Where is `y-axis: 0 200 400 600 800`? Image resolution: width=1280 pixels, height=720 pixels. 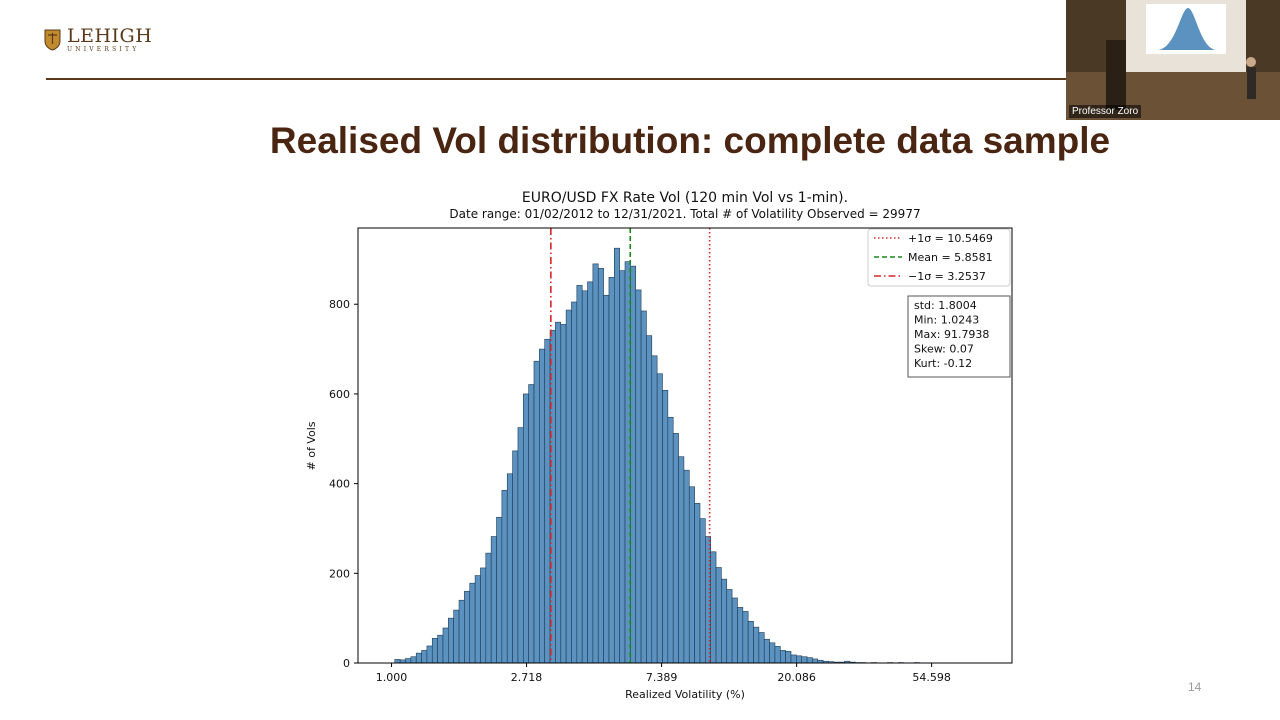 y-axis: 0 200 400 600 800 is located at coordinates (343, 484).